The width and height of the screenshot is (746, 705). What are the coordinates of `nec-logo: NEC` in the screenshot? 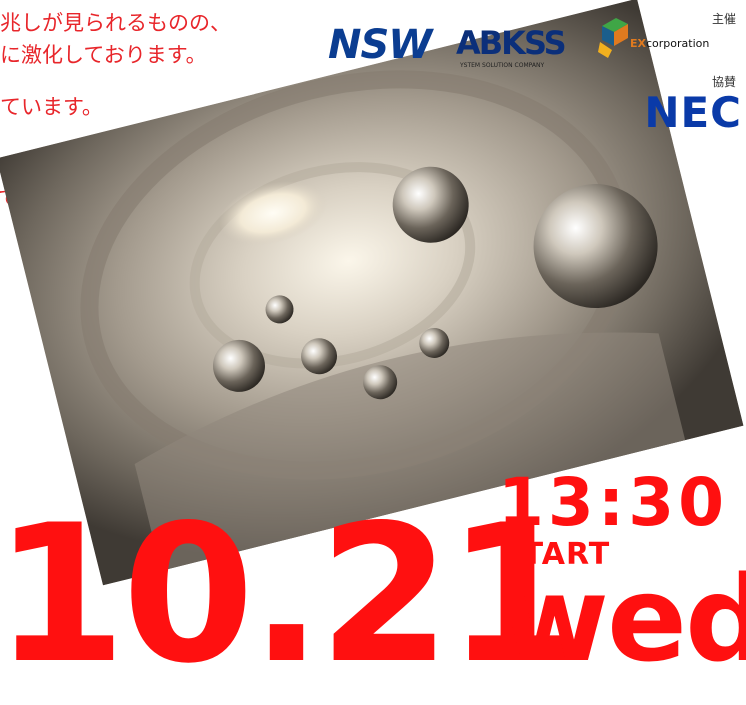 It's located at (693, 112).